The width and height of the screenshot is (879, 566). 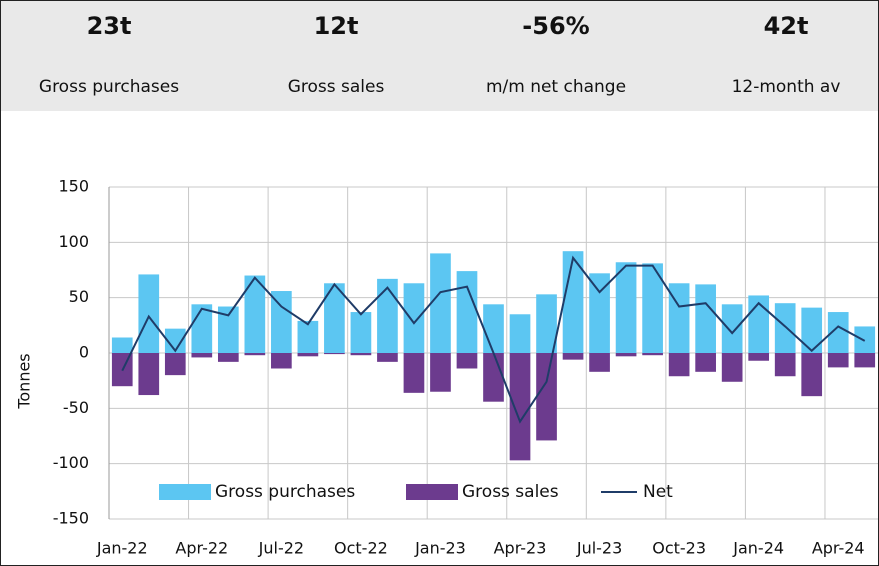 What do you see at coordinates (838, 548) in the screenshot?
I see `x-tick-label: Apr-24` at bounding box center [838, 548].